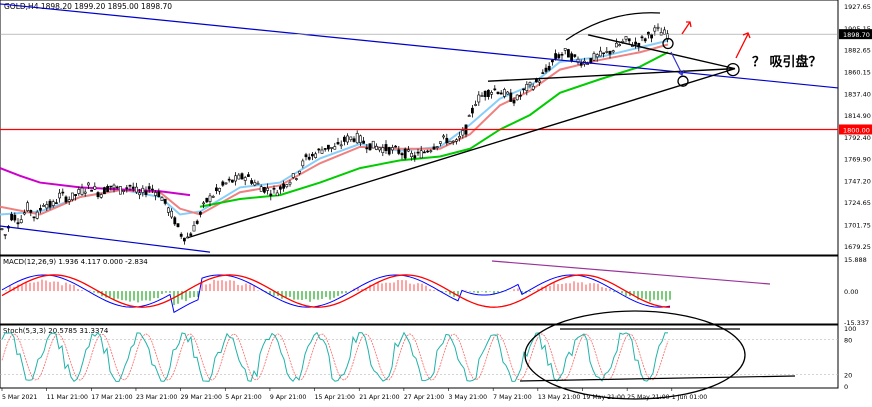 The image size is (872, 407). What do you see at coordinates (468, 397) in the screenshot?
I see `time-tick-label: 3 May 21:00` at bounding box center [468, 397].